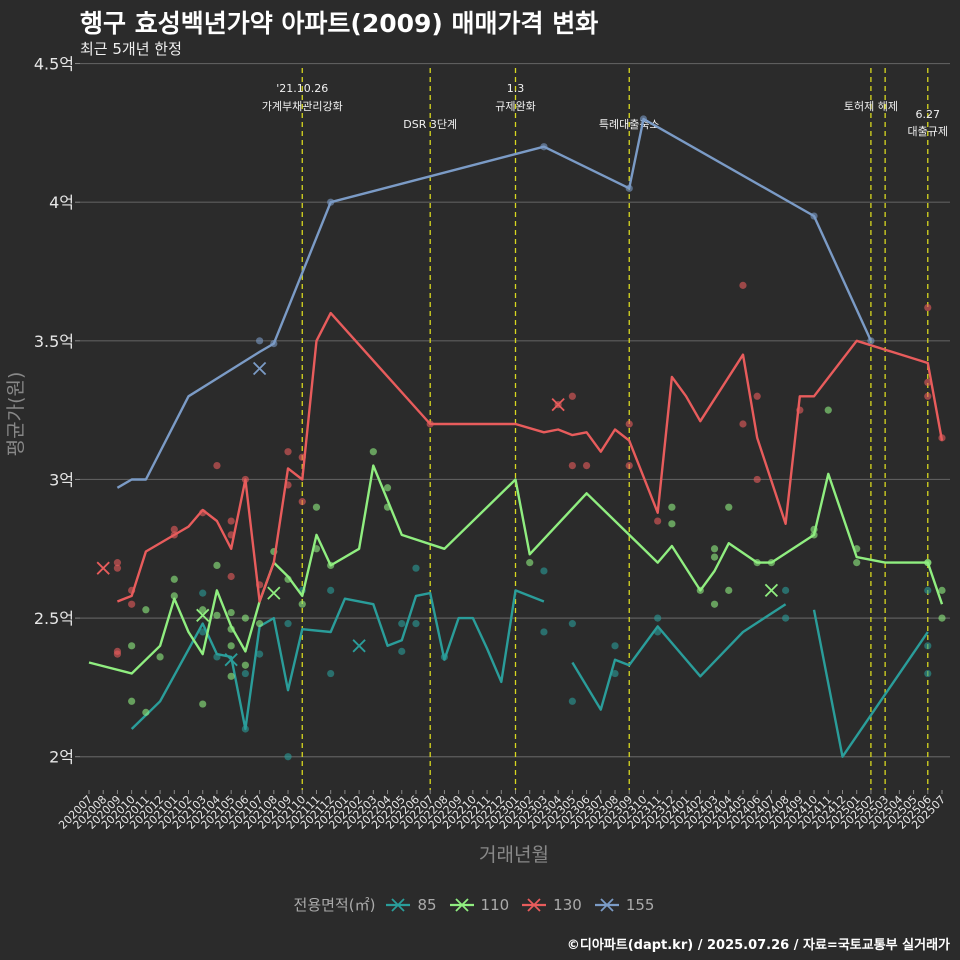 The height and width of the screenshot is (960, 960). What do you see at coordinates (516, 88) in the screenshot?
I see `event-label: 1.3` at bounding box center [516, 88].